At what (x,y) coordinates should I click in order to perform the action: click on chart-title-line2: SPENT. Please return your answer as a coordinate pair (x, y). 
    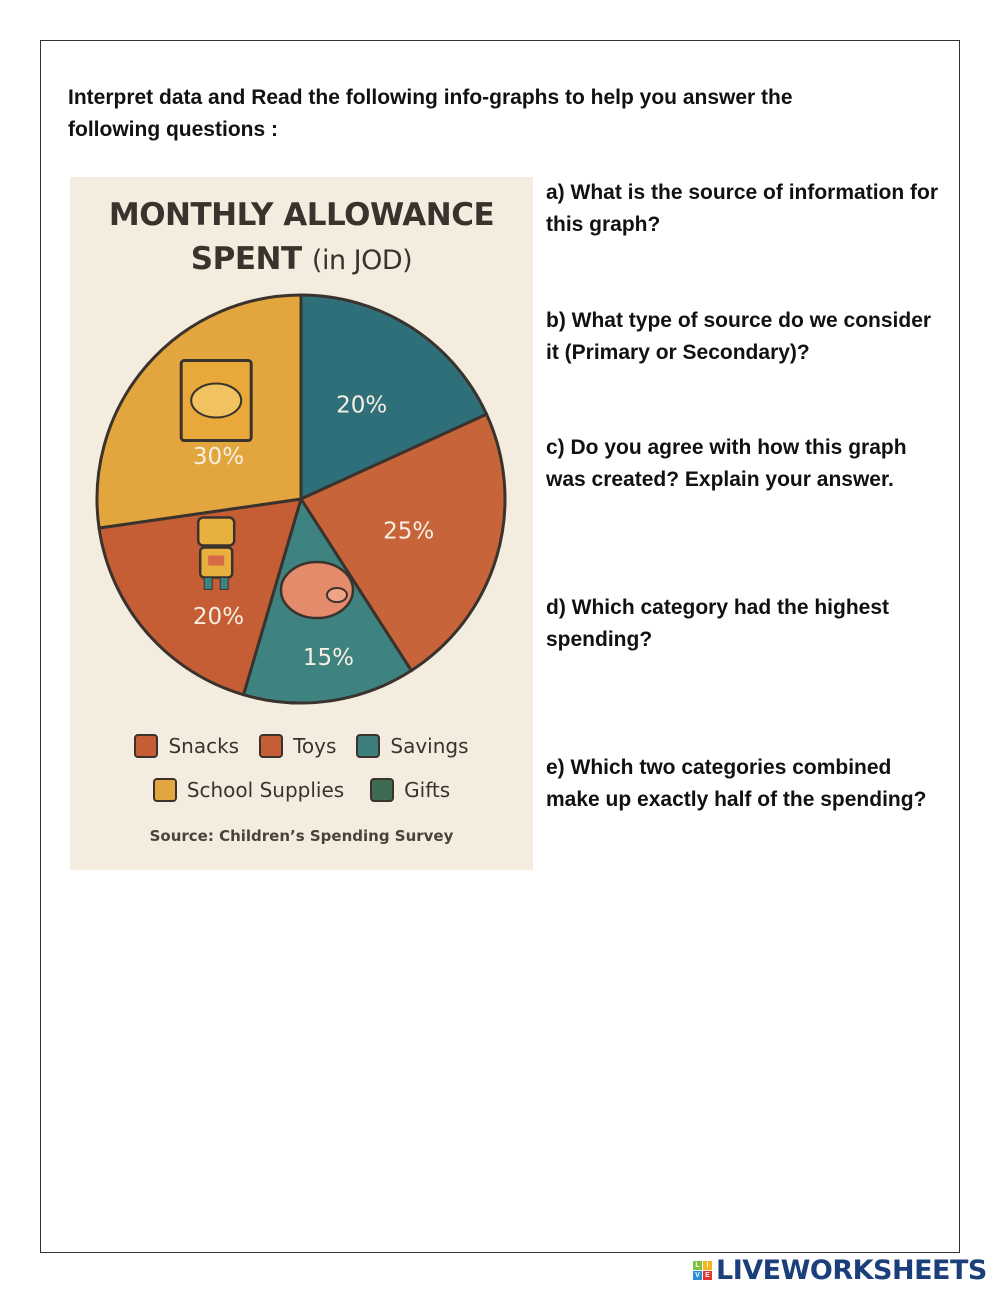
    Looking at the image, I should click on (246, 259).